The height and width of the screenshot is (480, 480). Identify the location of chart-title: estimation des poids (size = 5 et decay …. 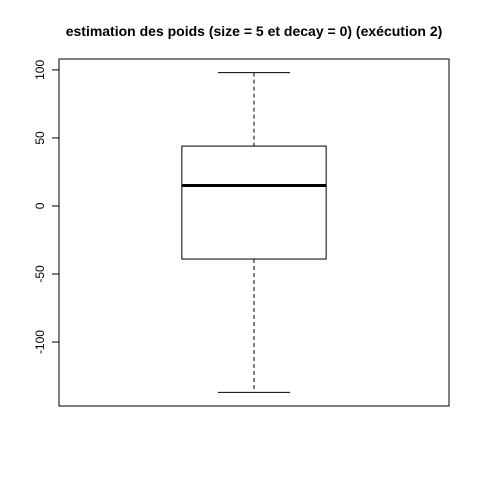
(254, 31).